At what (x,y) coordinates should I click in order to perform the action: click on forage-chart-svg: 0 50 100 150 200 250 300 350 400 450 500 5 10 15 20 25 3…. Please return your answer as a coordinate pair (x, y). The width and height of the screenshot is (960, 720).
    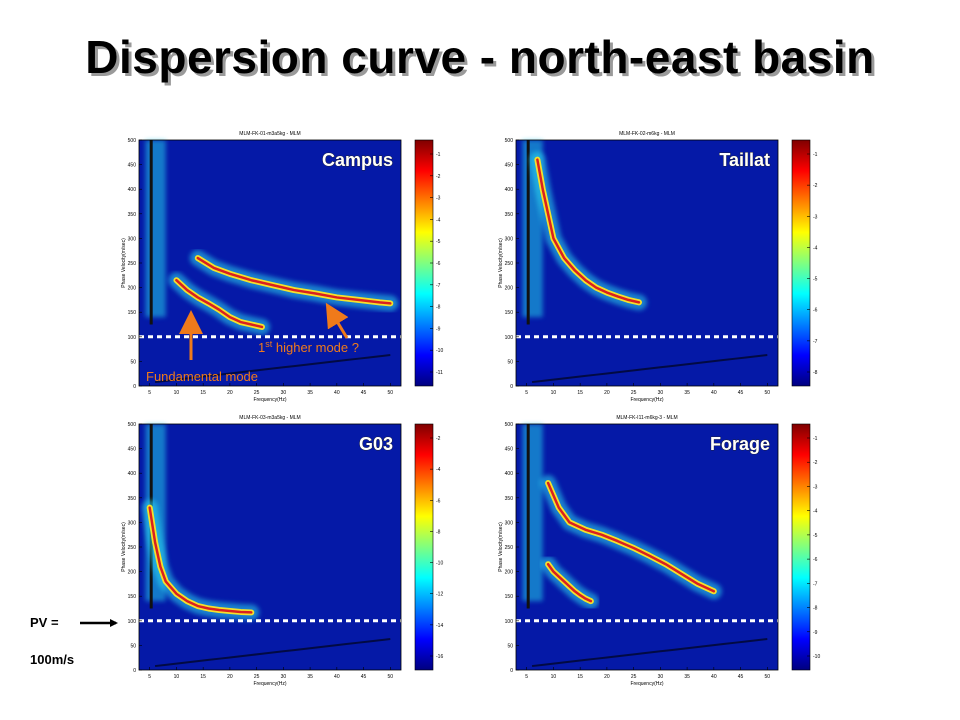
    Looking at the image, I should click on (659, 551).